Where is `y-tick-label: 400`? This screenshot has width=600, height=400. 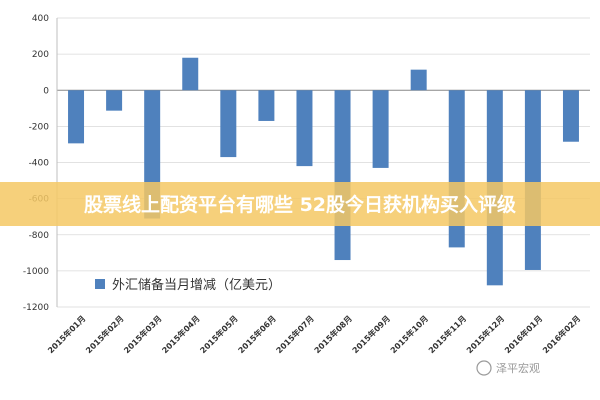
y-tick-label: 400 is located at coordinates (40, 19).